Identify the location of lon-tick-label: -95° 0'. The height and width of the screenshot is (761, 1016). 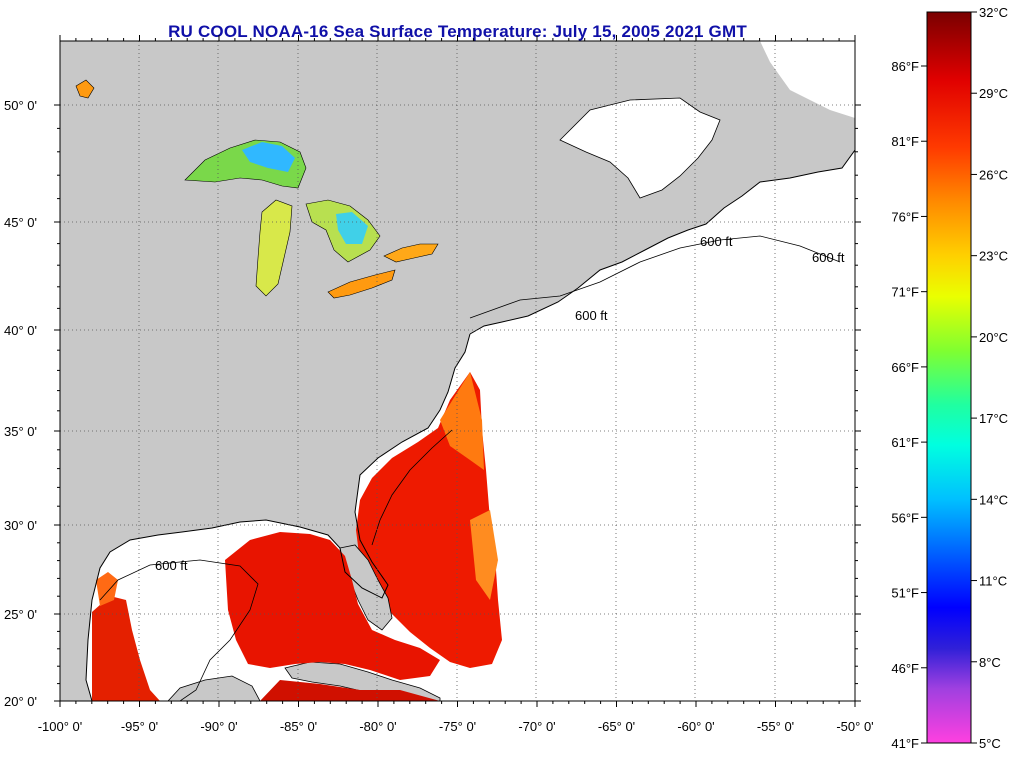
(139, 726).